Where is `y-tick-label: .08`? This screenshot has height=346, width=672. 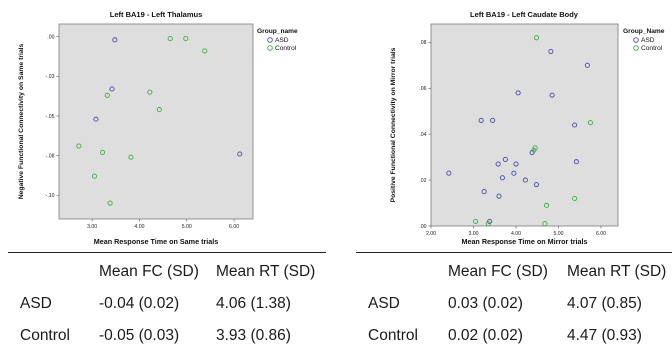
y-tick-label: .08 is located at coordinates (422, 43).